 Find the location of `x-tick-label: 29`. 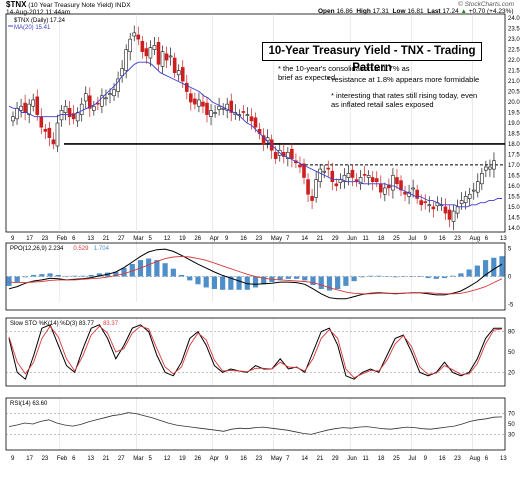

x-tick-label: 29 is located at coordinates (335, 239).